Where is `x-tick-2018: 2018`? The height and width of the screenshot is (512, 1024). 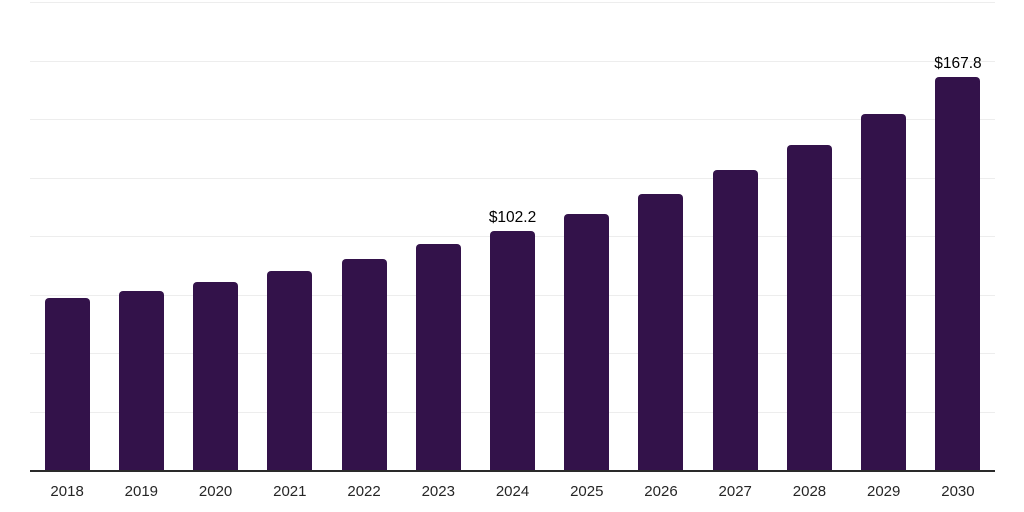 x-tick-2018: 2018 is located at coordinates (67, 491).